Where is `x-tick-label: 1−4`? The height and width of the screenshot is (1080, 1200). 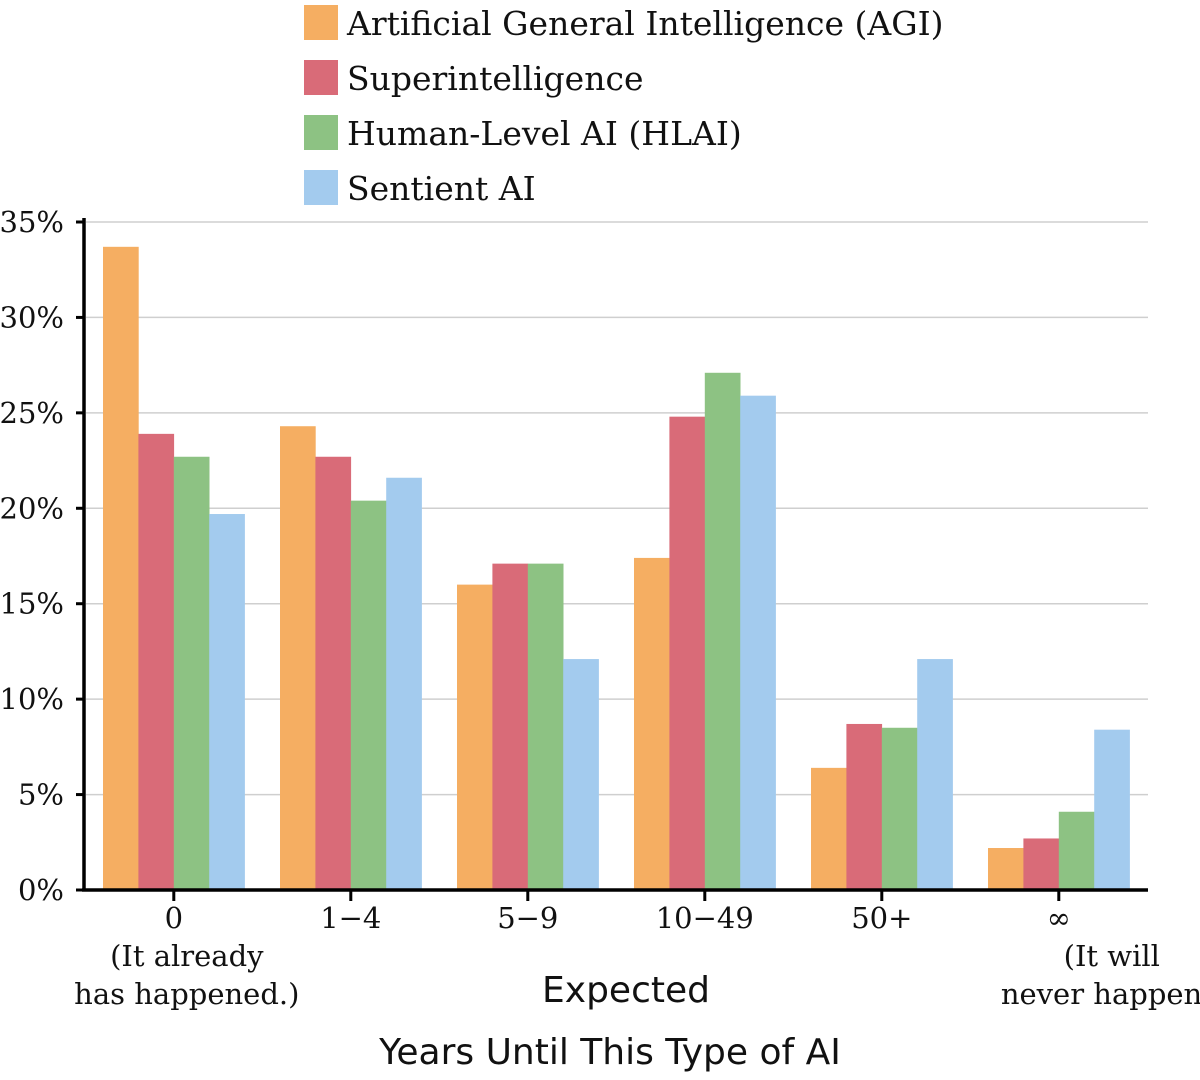
x-tick-label: 1−4 is located at coordinates (350, 918).